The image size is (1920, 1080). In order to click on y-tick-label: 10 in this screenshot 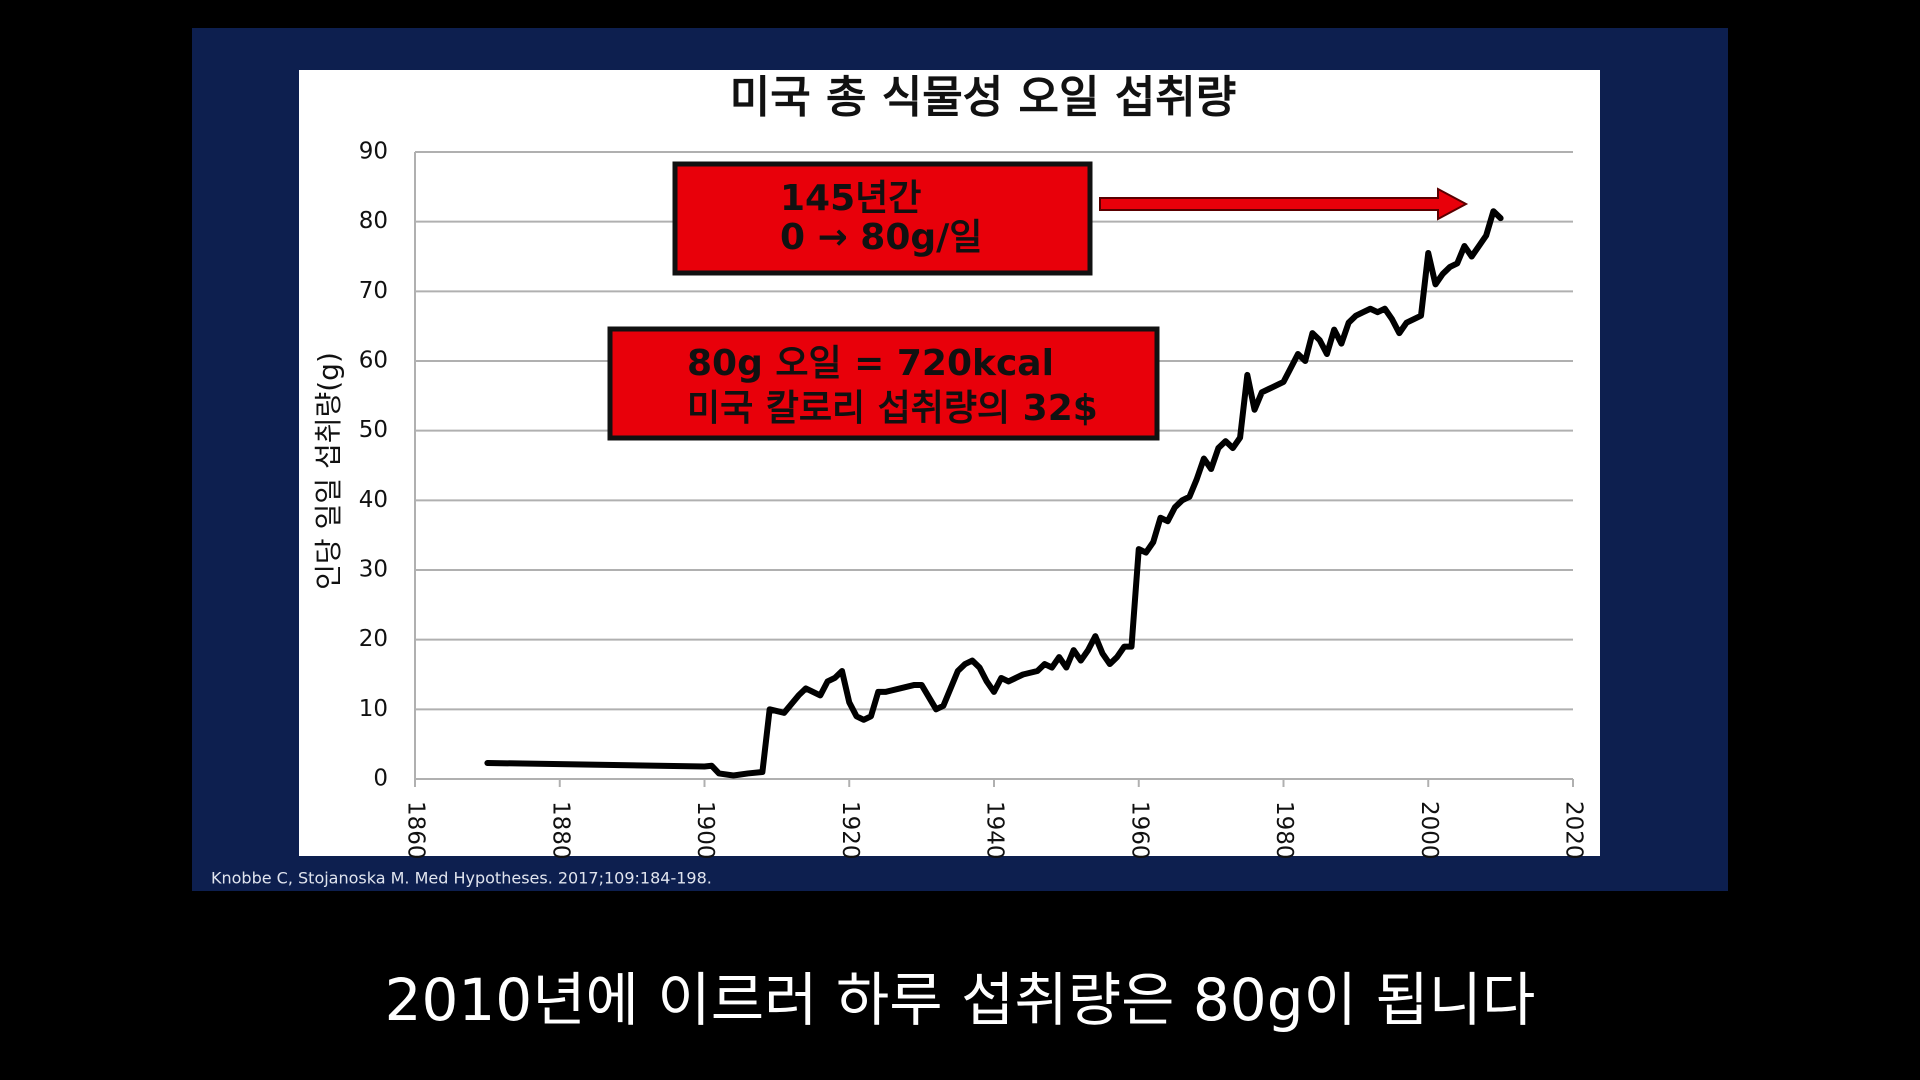, I will do `click(373, 709)`.